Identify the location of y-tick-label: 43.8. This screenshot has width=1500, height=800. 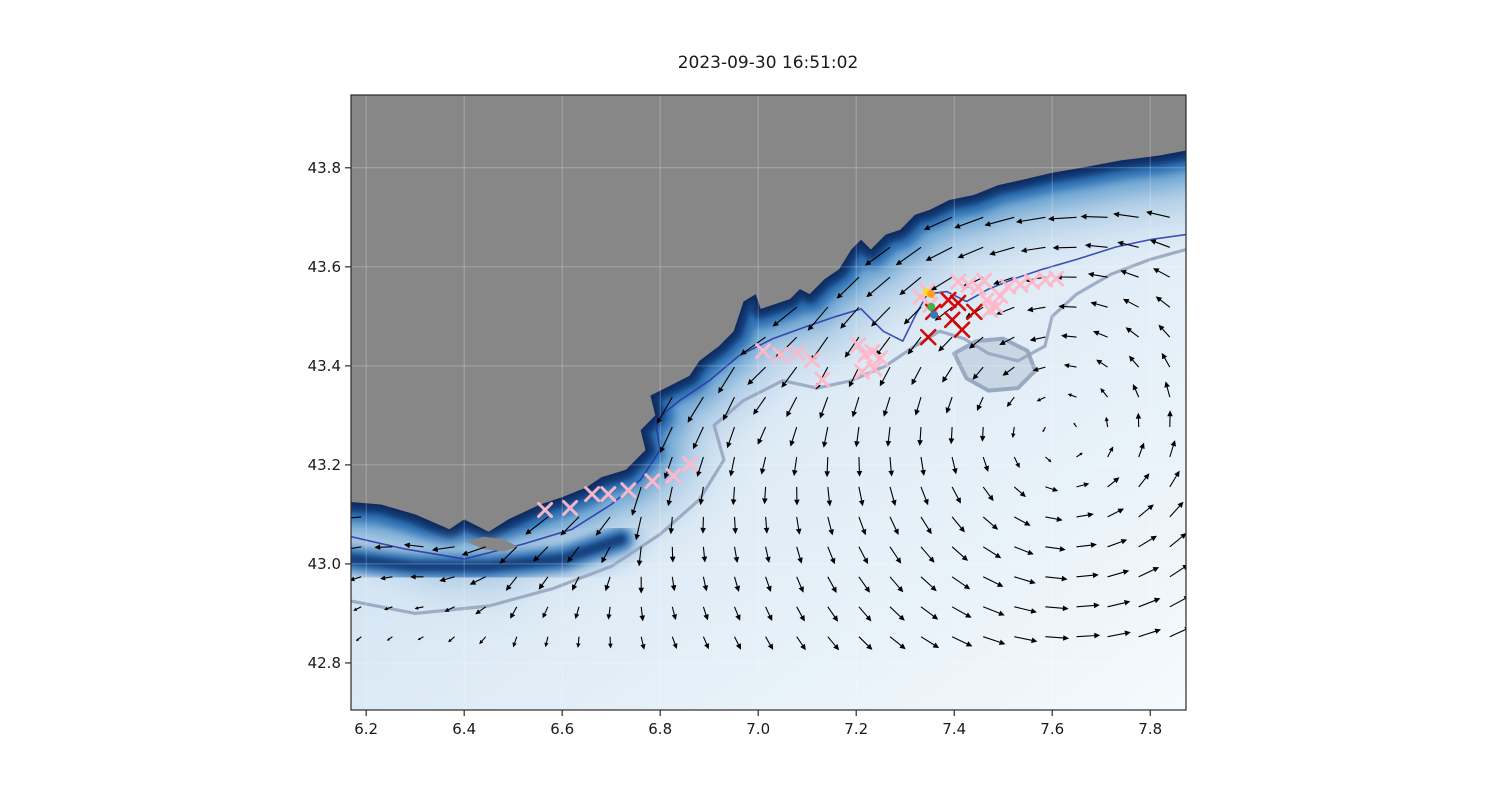
(324, 168).